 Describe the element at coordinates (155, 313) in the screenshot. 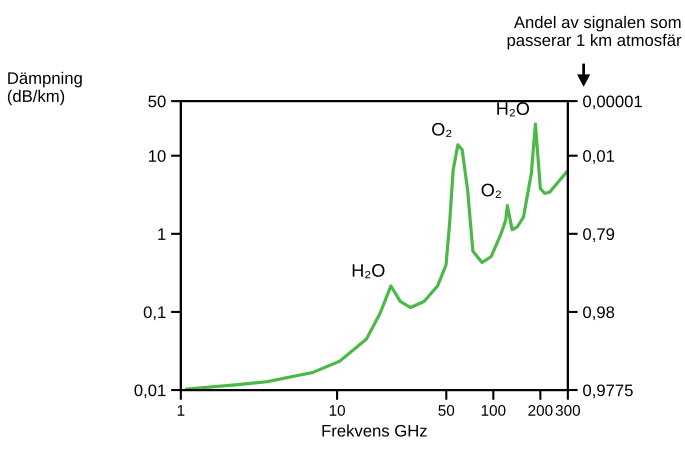

I see `y-tick-label: 0,1` at that location.